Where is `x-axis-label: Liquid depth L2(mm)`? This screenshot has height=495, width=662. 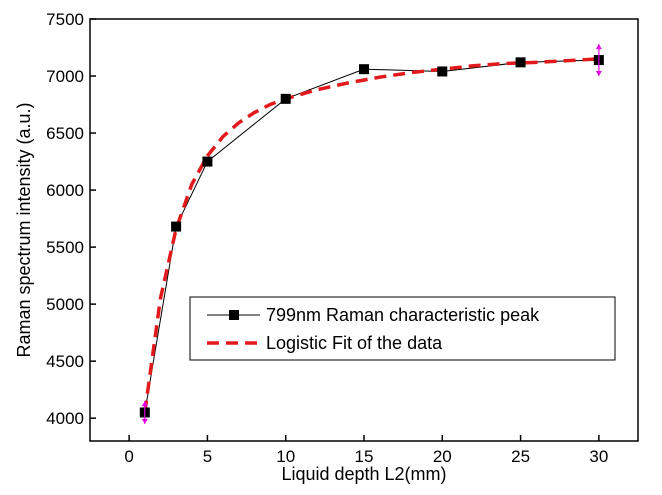 x-axis-label: Liquid depth L2(mm) is located at coordinates (363, 474).